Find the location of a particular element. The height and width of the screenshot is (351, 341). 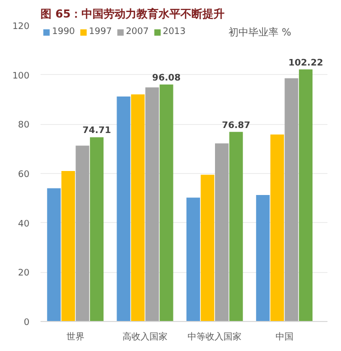

data-label: 102.22 is located at coordinates (306, 63).